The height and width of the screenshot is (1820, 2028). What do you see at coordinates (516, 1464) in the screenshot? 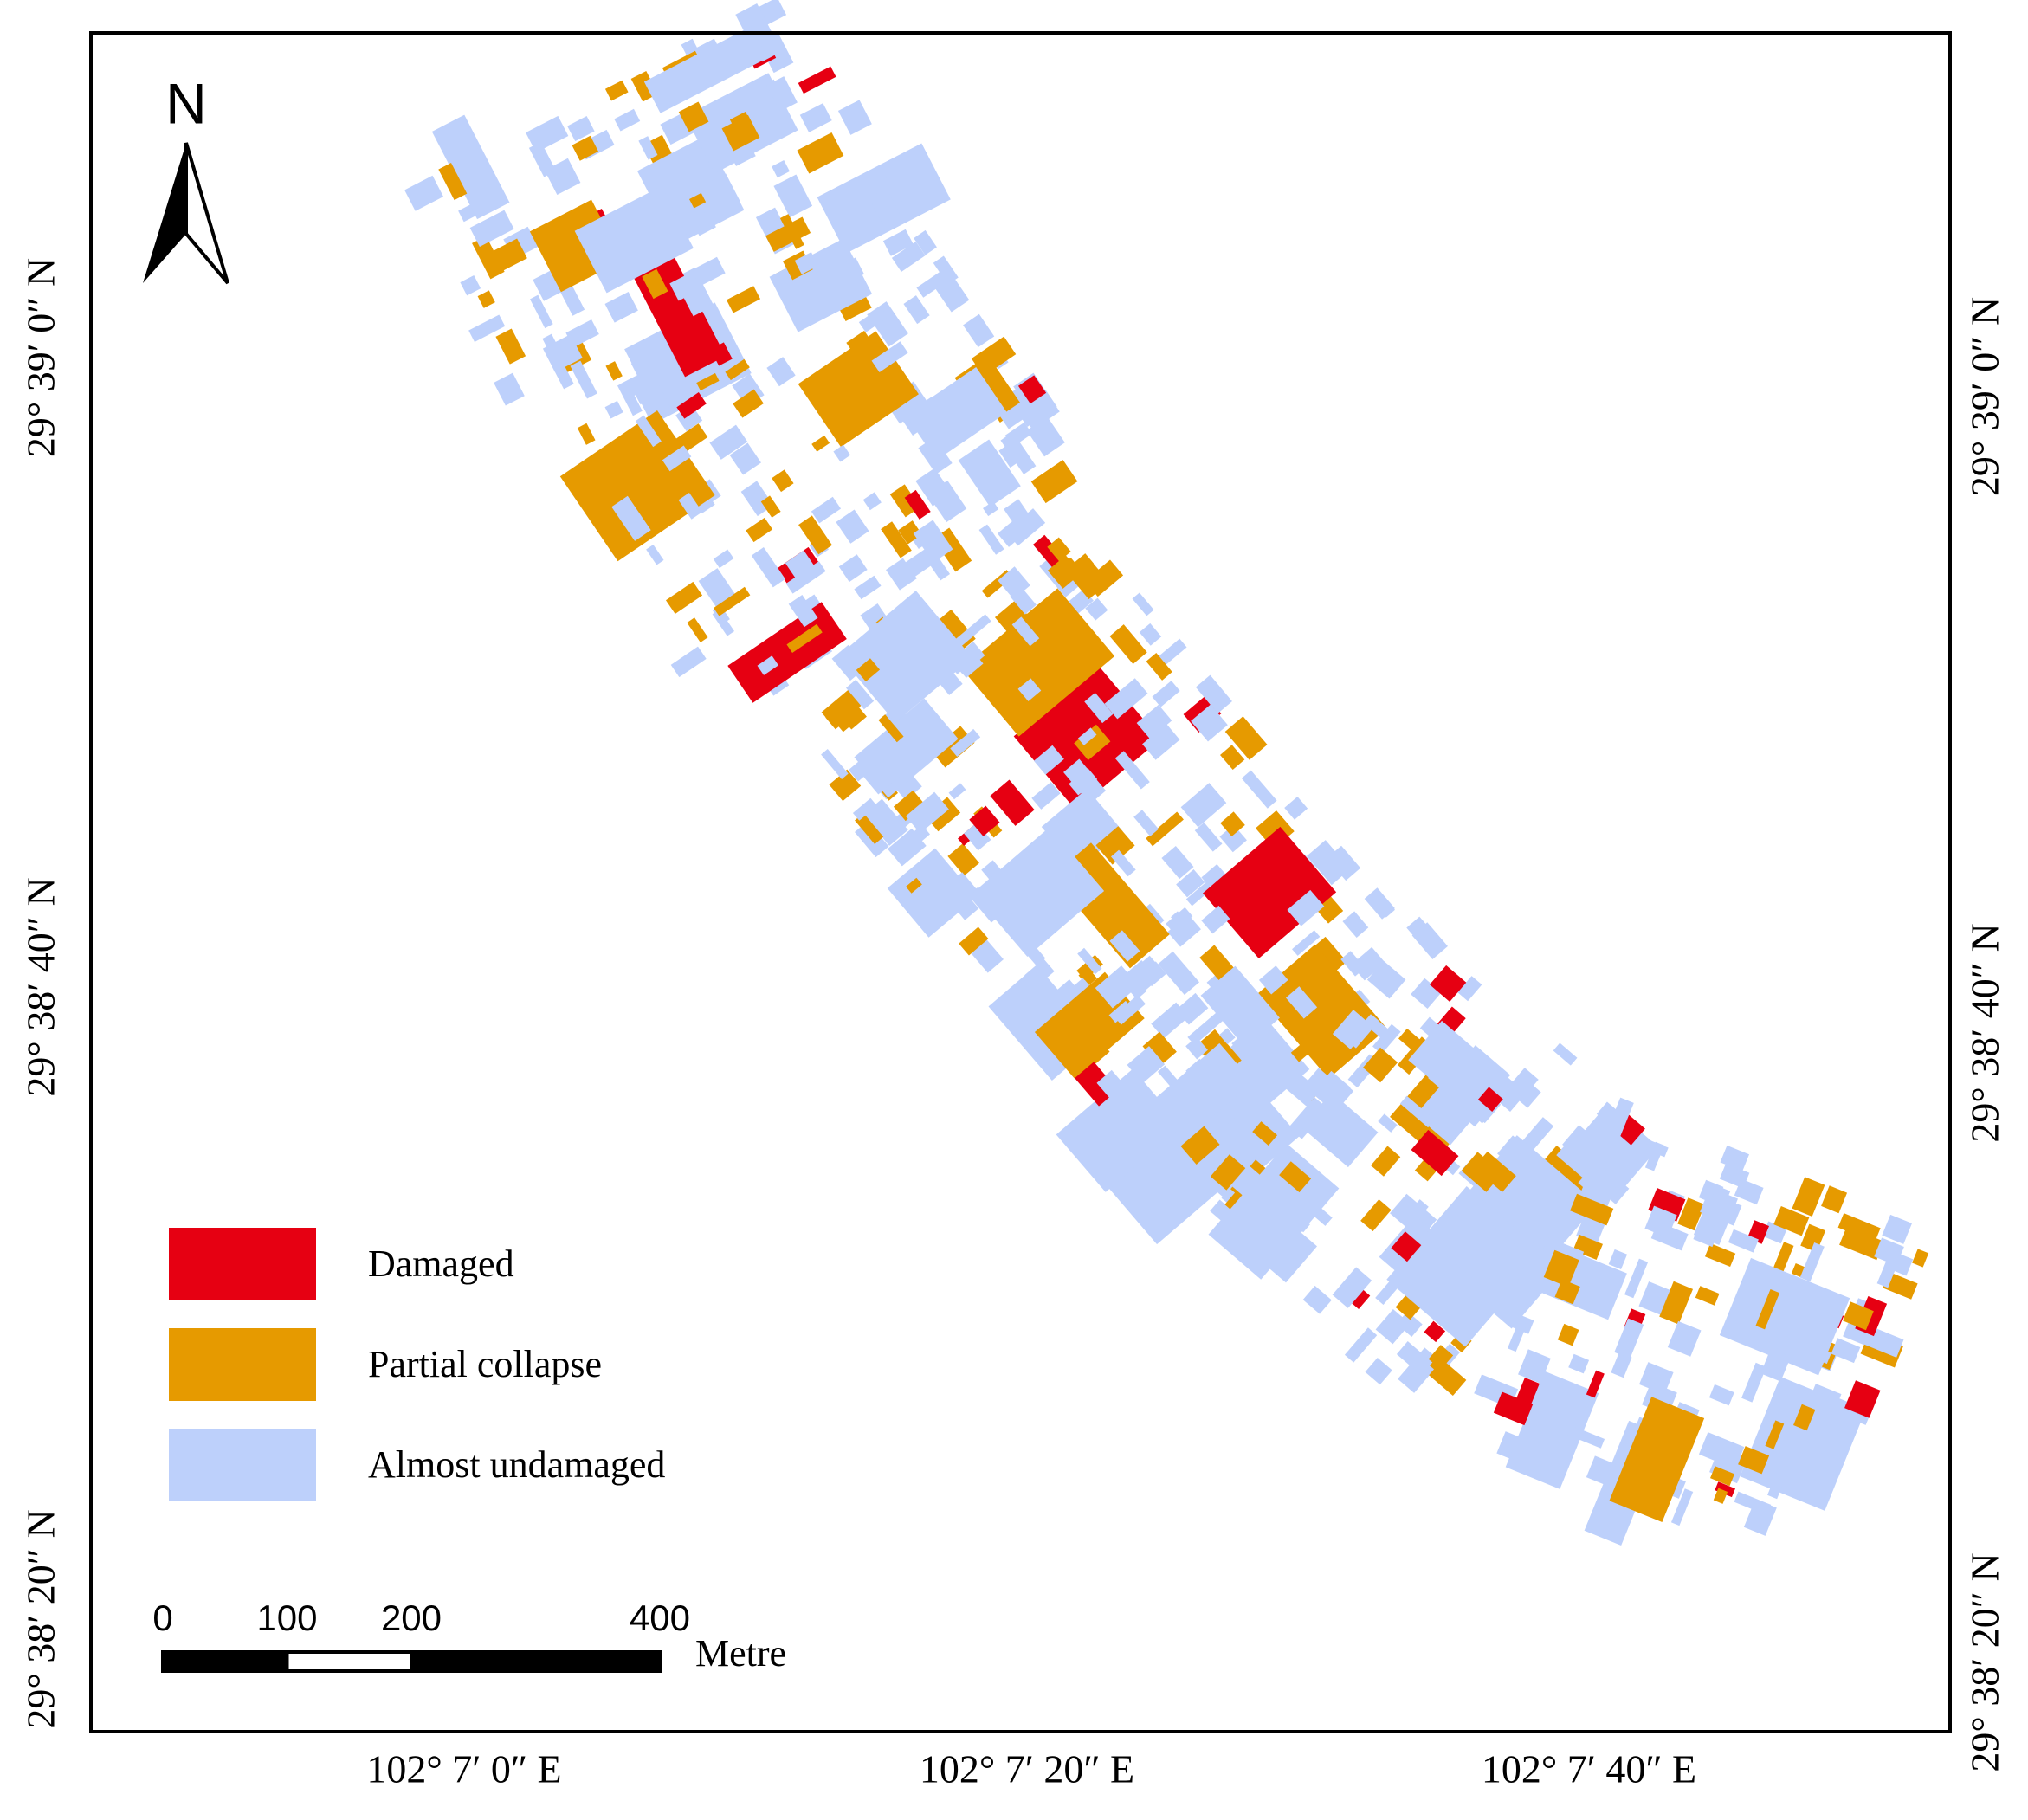
I see `legend-label: Almost undamaged` at bounding box center [516, 1464].